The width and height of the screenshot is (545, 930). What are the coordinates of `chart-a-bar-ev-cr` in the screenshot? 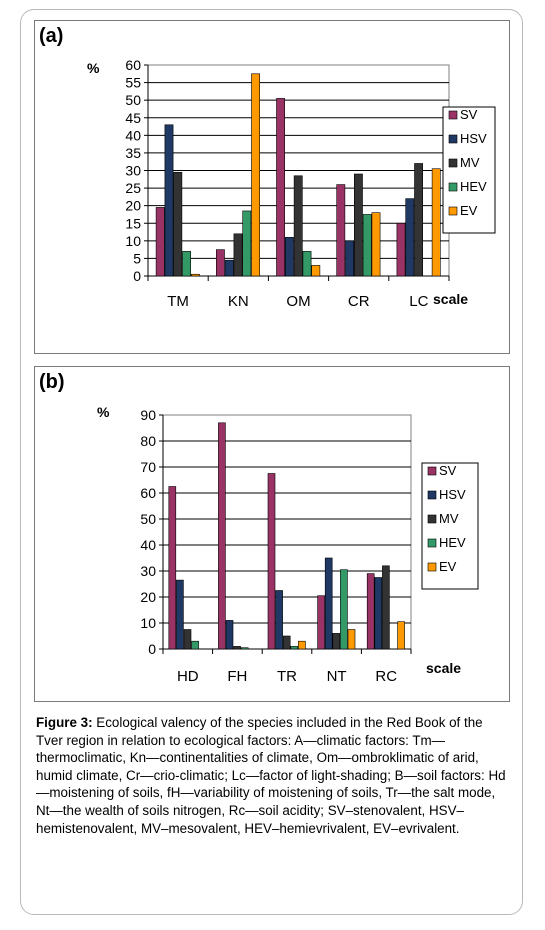 It's located at (376, 244).